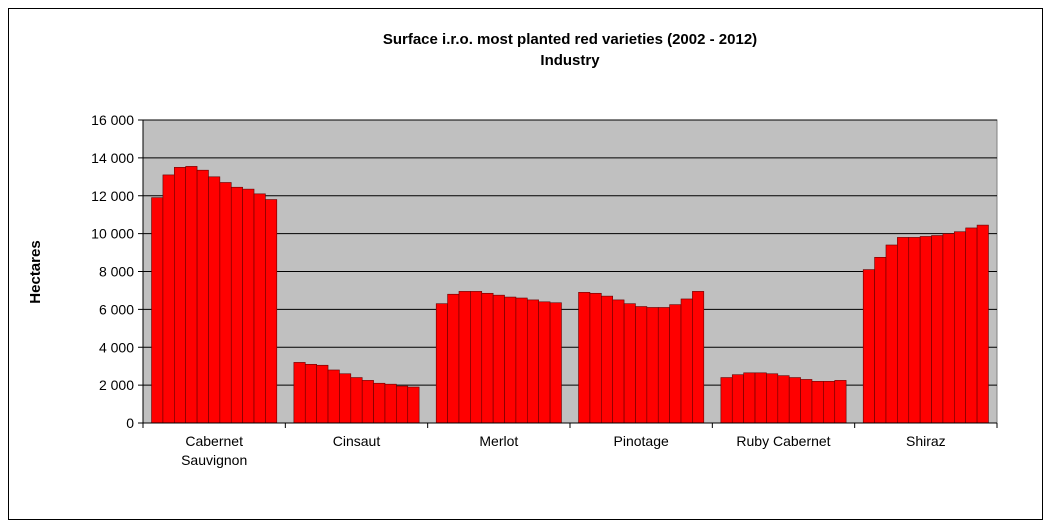  What do you see at coordinates (116, 385) in the screenshot?
I see `y-tick-label: 2 000` at bounding box center [116, 385].